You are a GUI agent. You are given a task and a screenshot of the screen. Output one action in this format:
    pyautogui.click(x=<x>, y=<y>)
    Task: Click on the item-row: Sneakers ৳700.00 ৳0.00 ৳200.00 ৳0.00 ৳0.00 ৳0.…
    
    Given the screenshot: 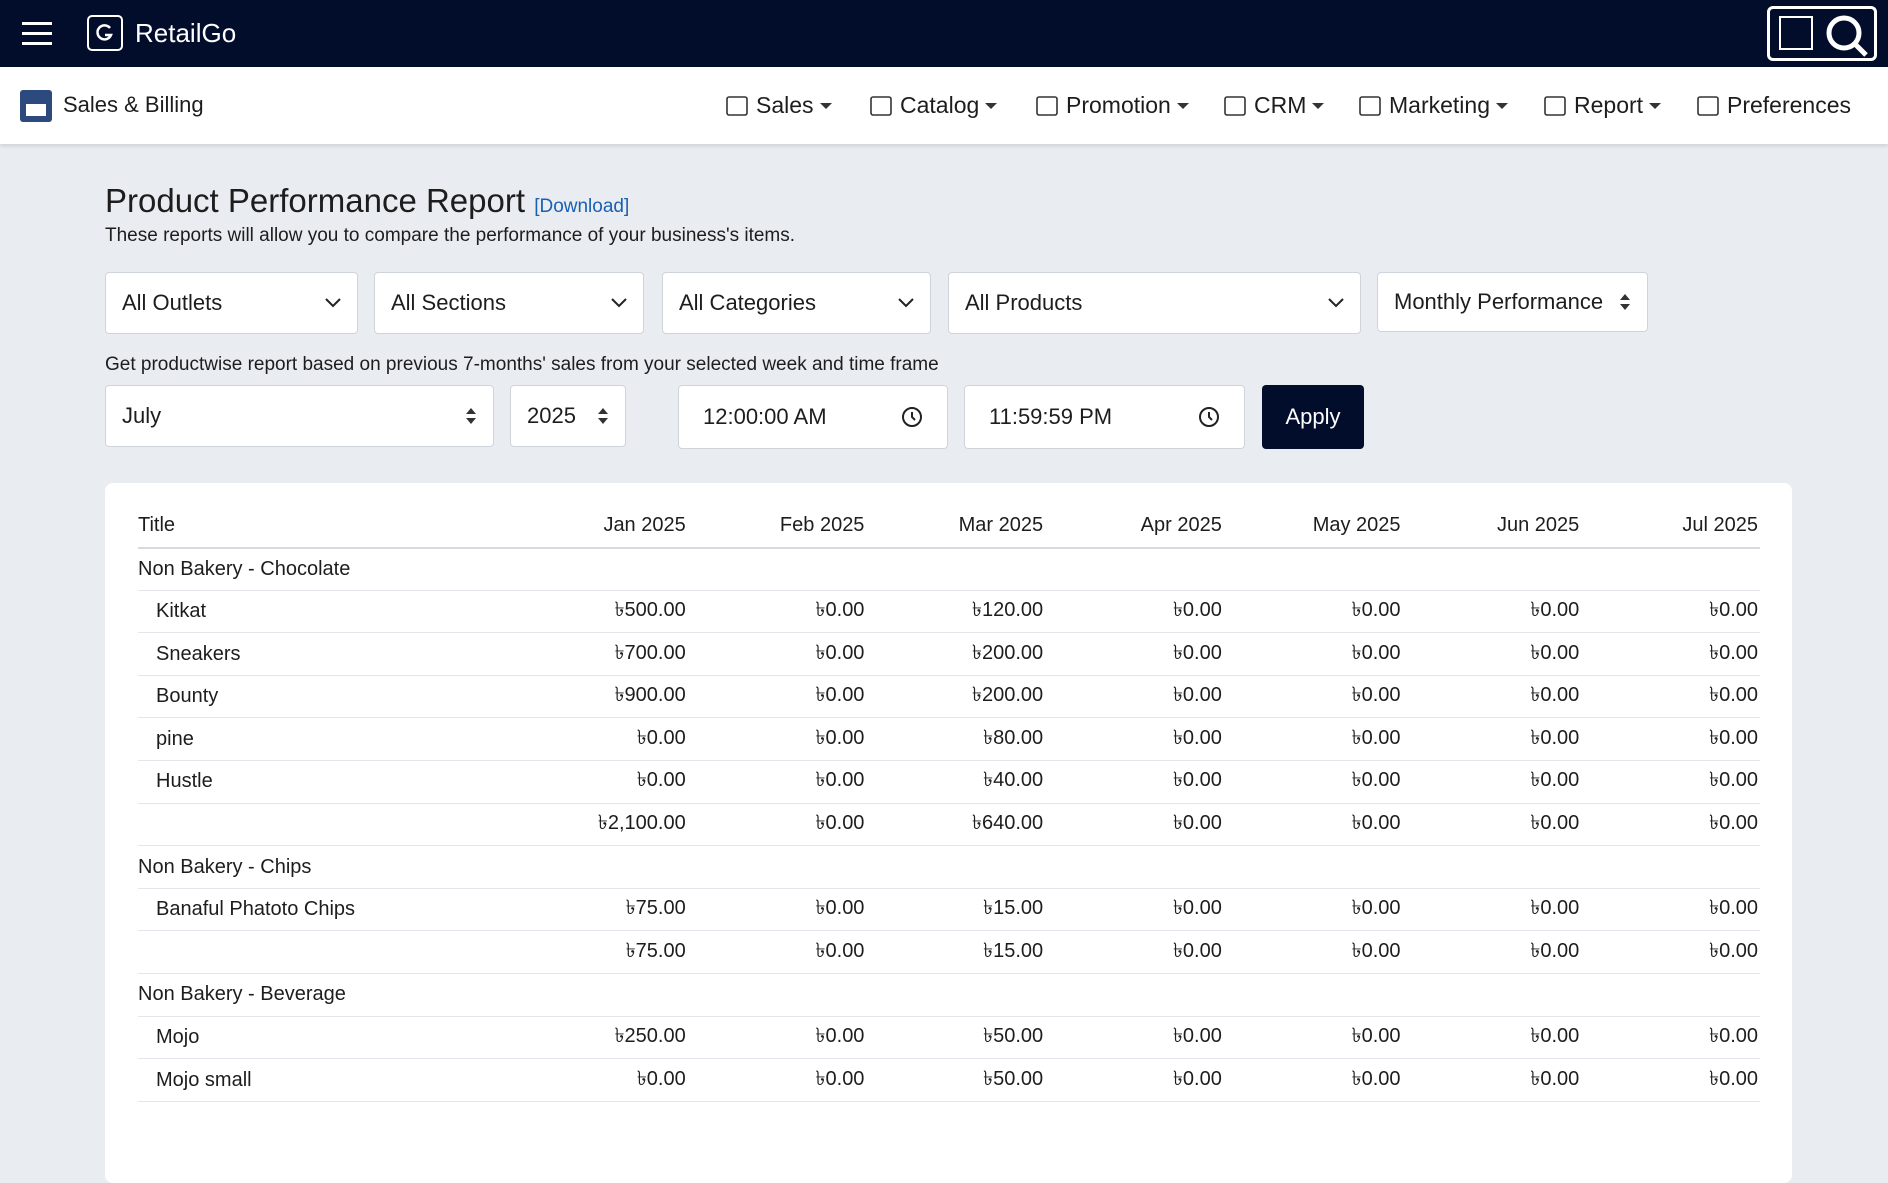 What is the action you would take?
    pyautogui.click(x=949, y=654)
    